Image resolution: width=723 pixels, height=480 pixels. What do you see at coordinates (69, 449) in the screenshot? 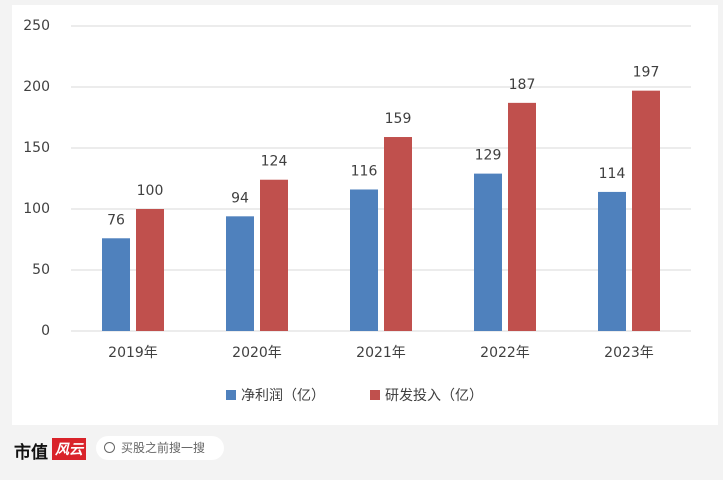
I see `logo-badge: 风云` at bounding box center [69, 449].